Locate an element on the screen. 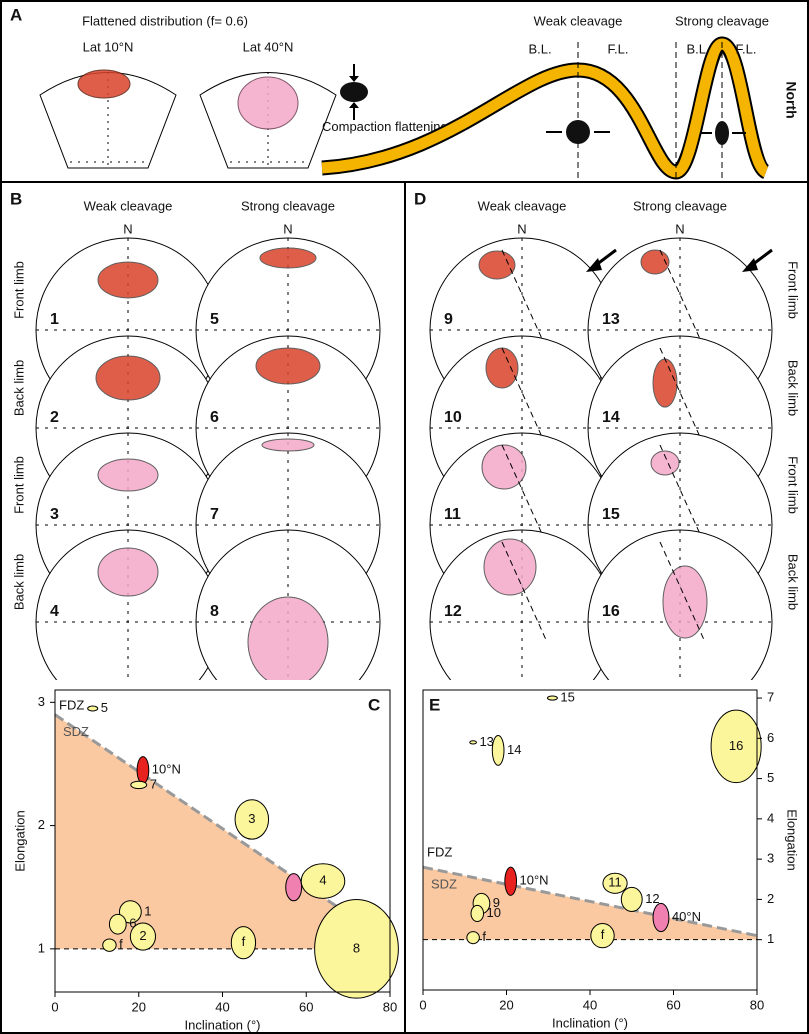 The width and height of the screenshot is (809, 1034). x-axis-label: Inclination (°) is located at coordinates (222, 1024).